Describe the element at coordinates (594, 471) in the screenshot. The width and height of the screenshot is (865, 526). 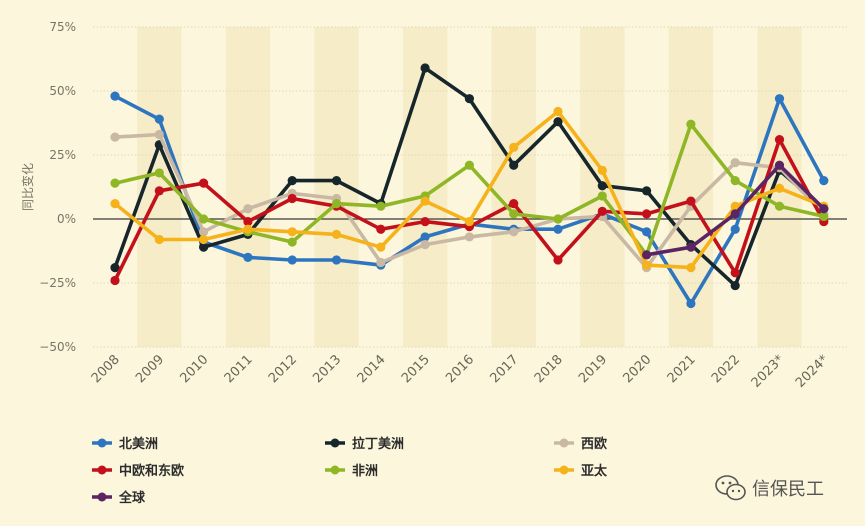
I see `legend-label: 亚太` at that location.